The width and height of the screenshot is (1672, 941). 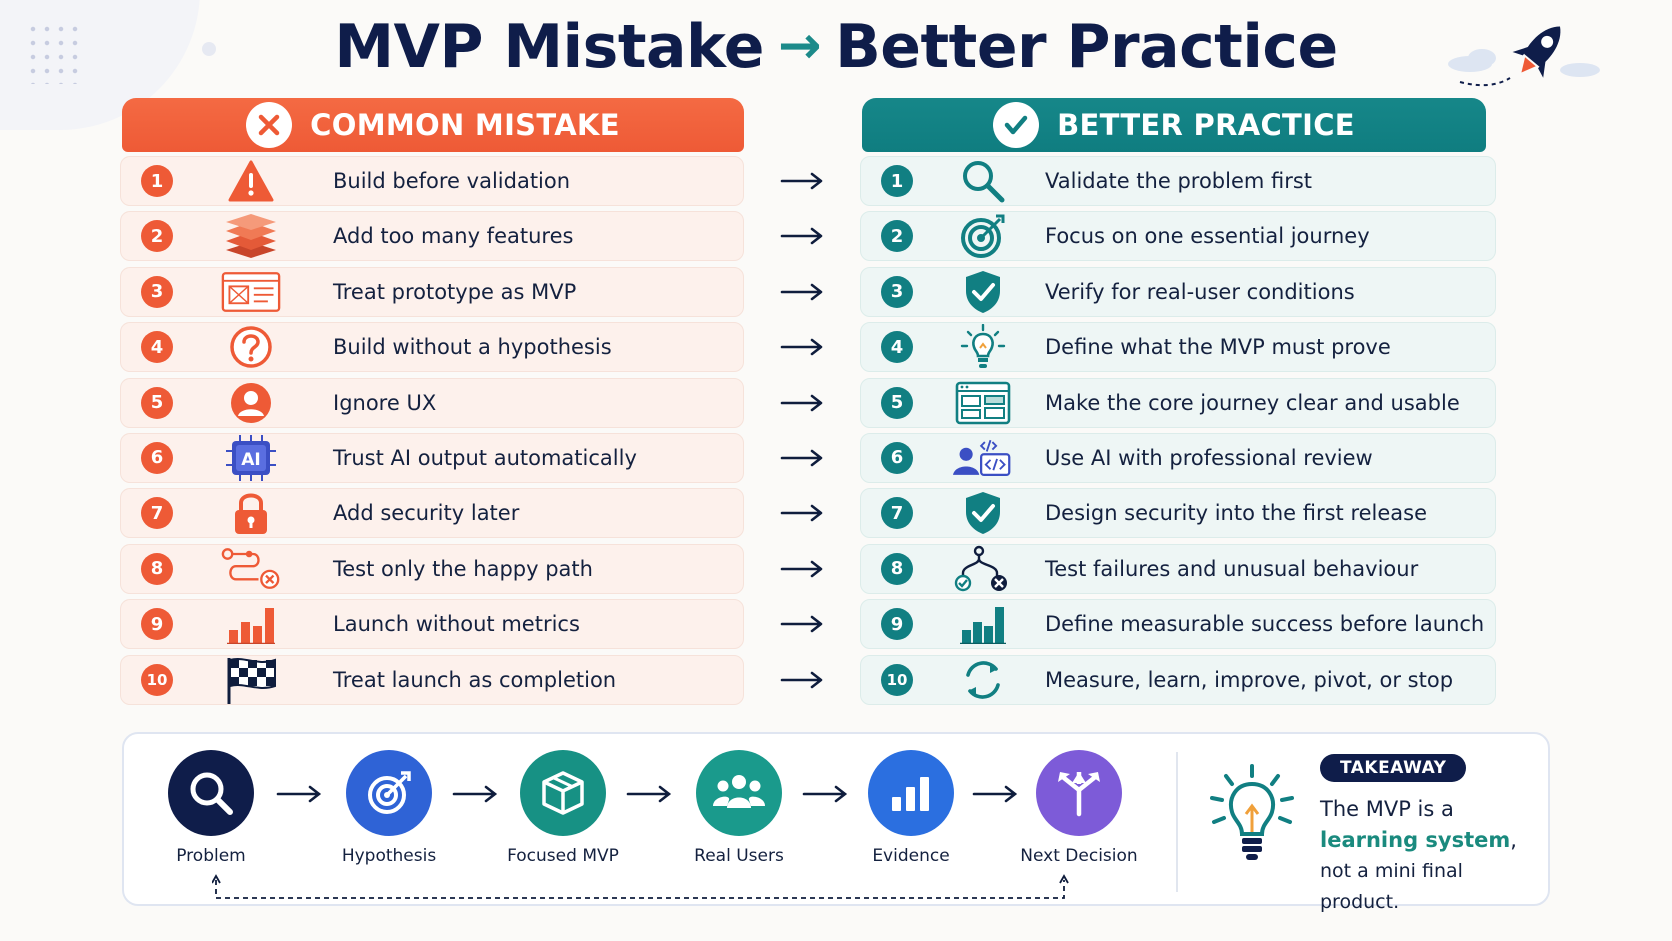 What do you see at coordinates (250, 460) in the screenshot?
I see `svg-text: AI` at bounding box center [250, 460].